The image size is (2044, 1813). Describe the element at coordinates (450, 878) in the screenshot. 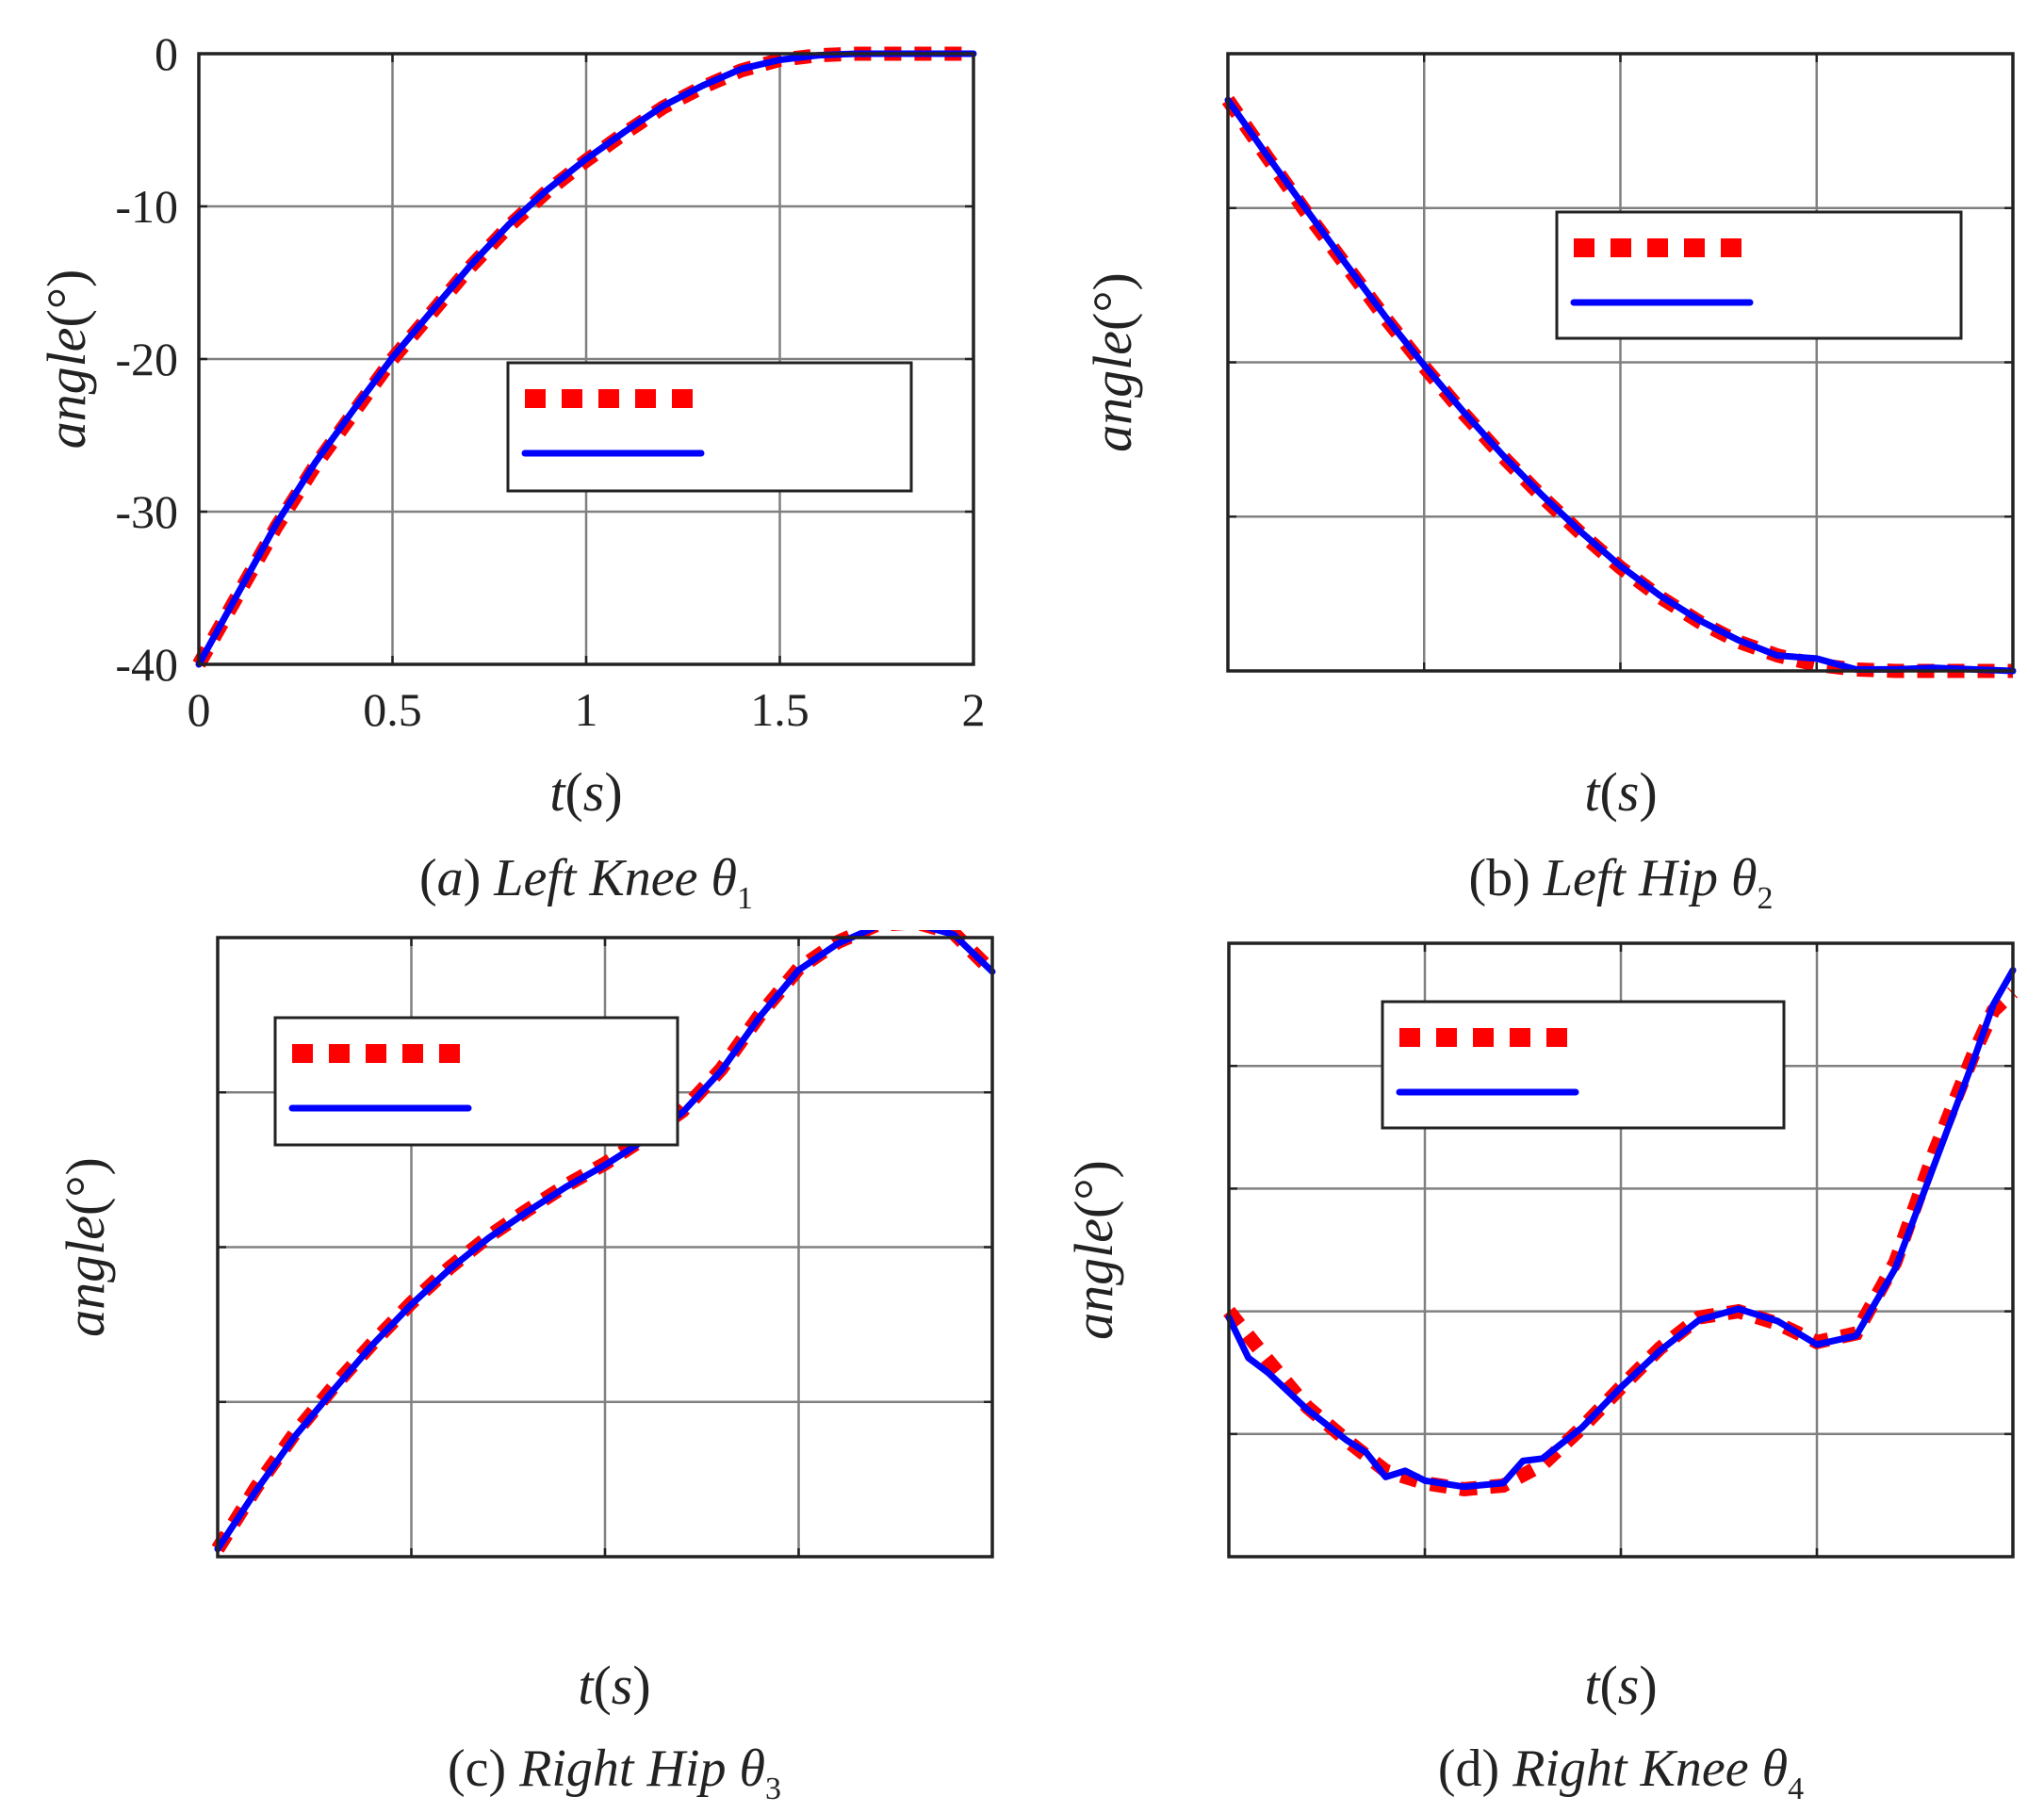

I see `caption-letter: a` at that location.